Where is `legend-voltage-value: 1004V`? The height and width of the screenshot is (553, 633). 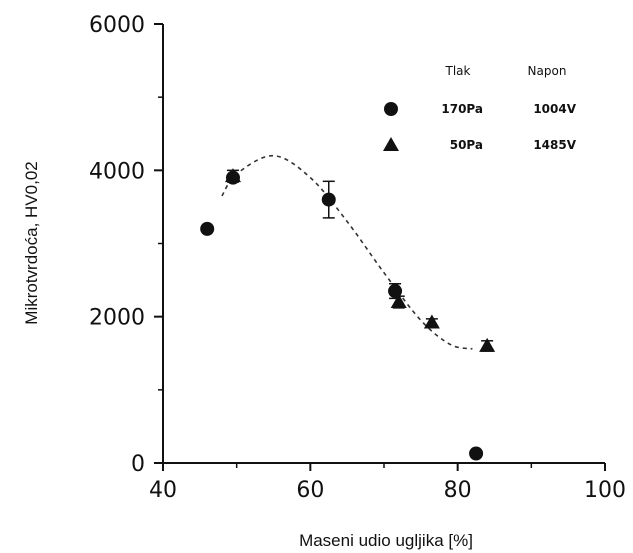
legend-voltage-value: 1004V is located at coordinates (554, 109).